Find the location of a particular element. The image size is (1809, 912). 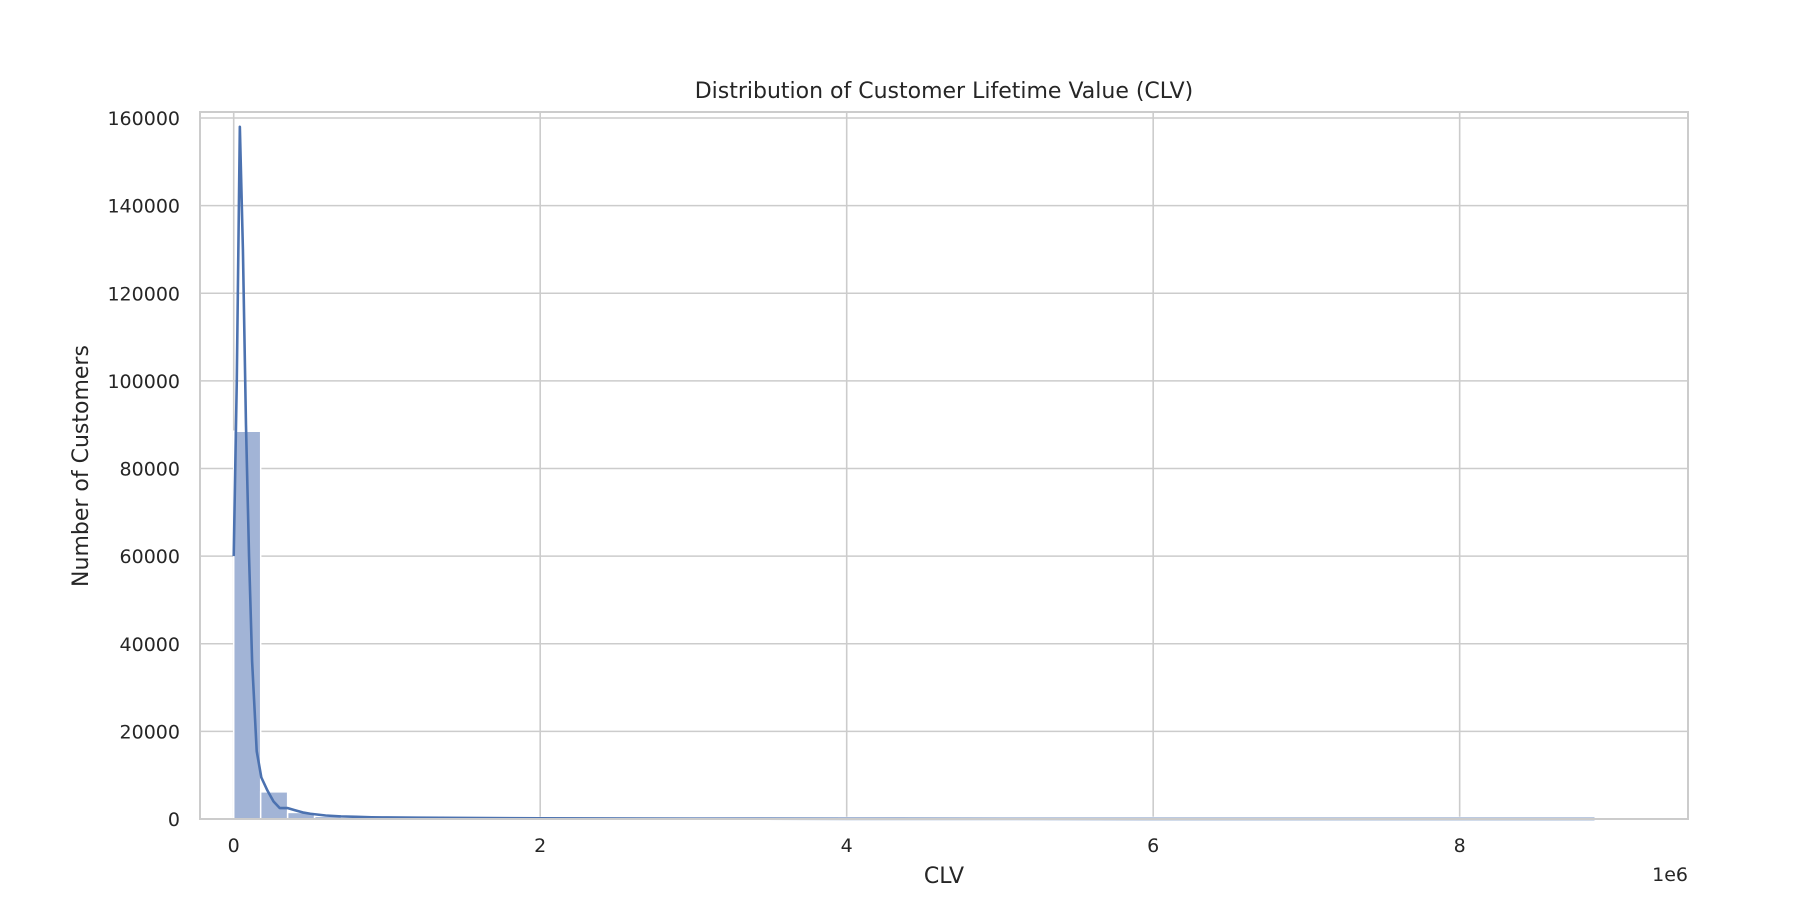

y-tick-label: 20000 is located at coordinates (150, 732).